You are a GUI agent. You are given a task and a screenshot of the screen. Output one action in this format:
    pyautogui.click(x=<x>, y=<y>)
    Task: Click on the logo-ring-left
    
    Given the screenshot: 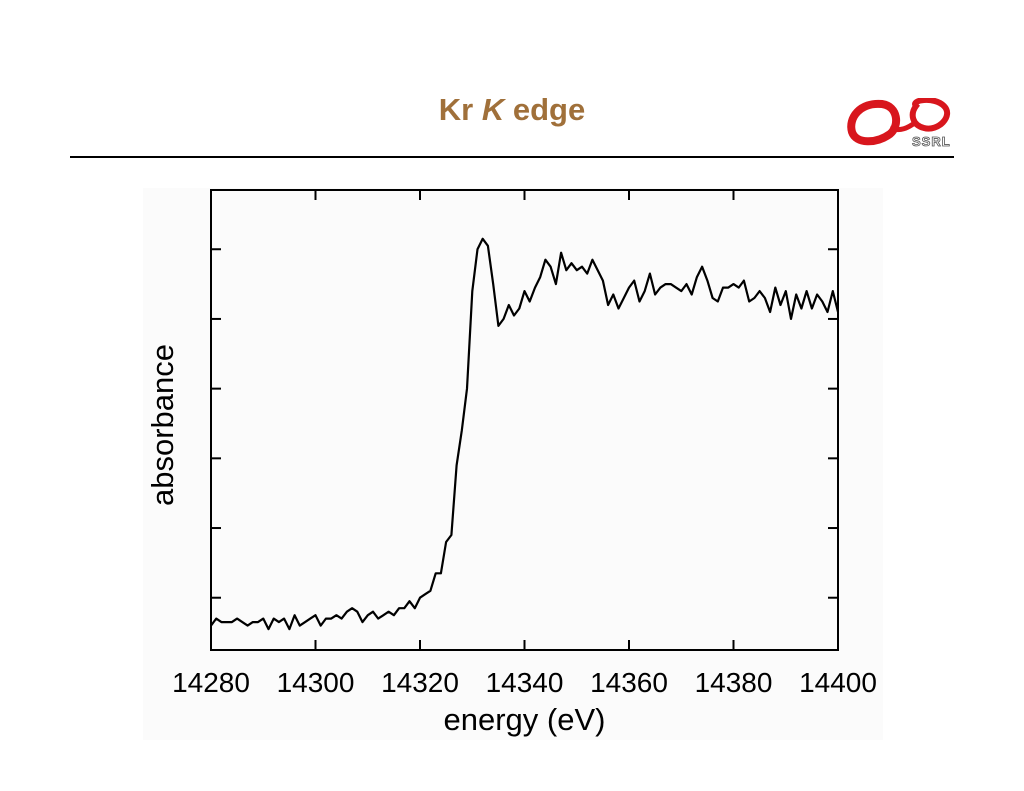 What is the action you would take?
    pyautogui.click(x=874, y=122)
    